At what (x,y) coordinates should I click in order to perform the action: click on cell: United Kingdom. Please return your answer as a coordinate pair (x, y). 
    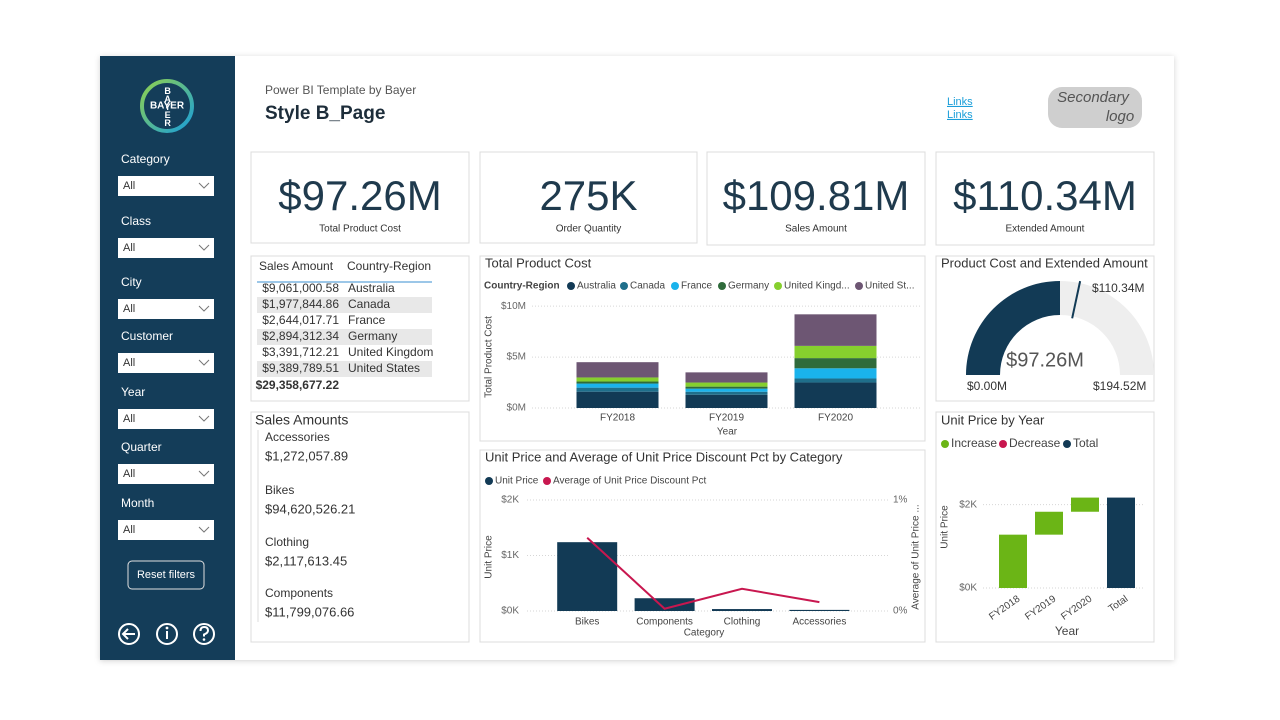
    Looking at the image, I should click on (390, 352).